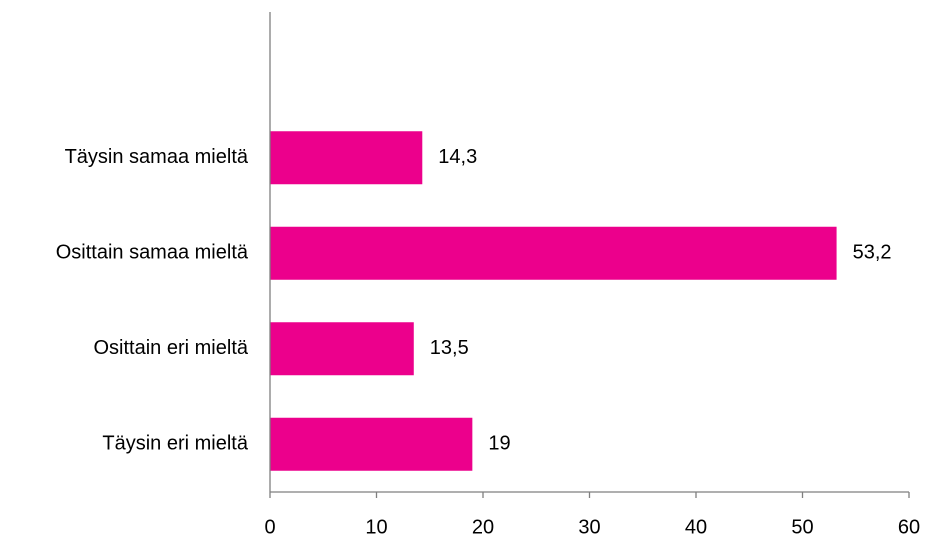 The height and width of the screenshot is (540, 926). What do you see at coordinates (589, 527) in the screenshot?
I see `x-tick-label: 30` at bounding box center [589, 527].